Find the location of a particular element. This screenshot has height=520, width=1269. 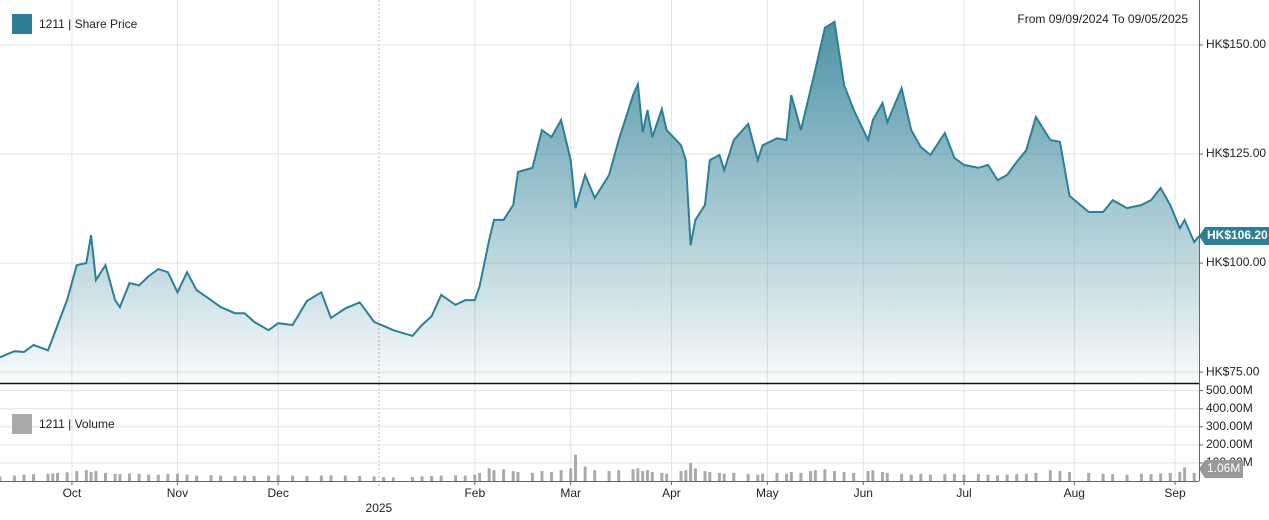

x-tick-label: Nov is located at coordinates (177, 493).